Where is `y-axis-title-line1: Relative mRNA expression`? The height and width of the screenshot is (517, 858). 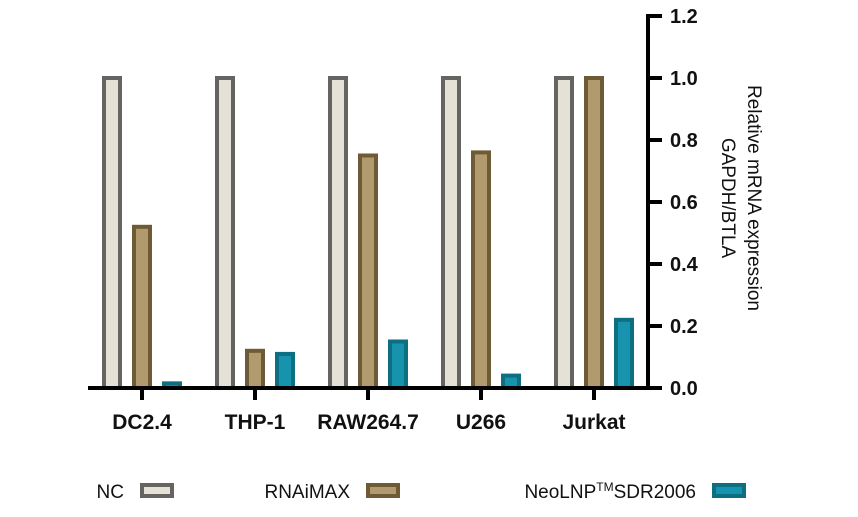
y-axis-title-line1: Relative mRNA expression is located at coordinates (753, 198).